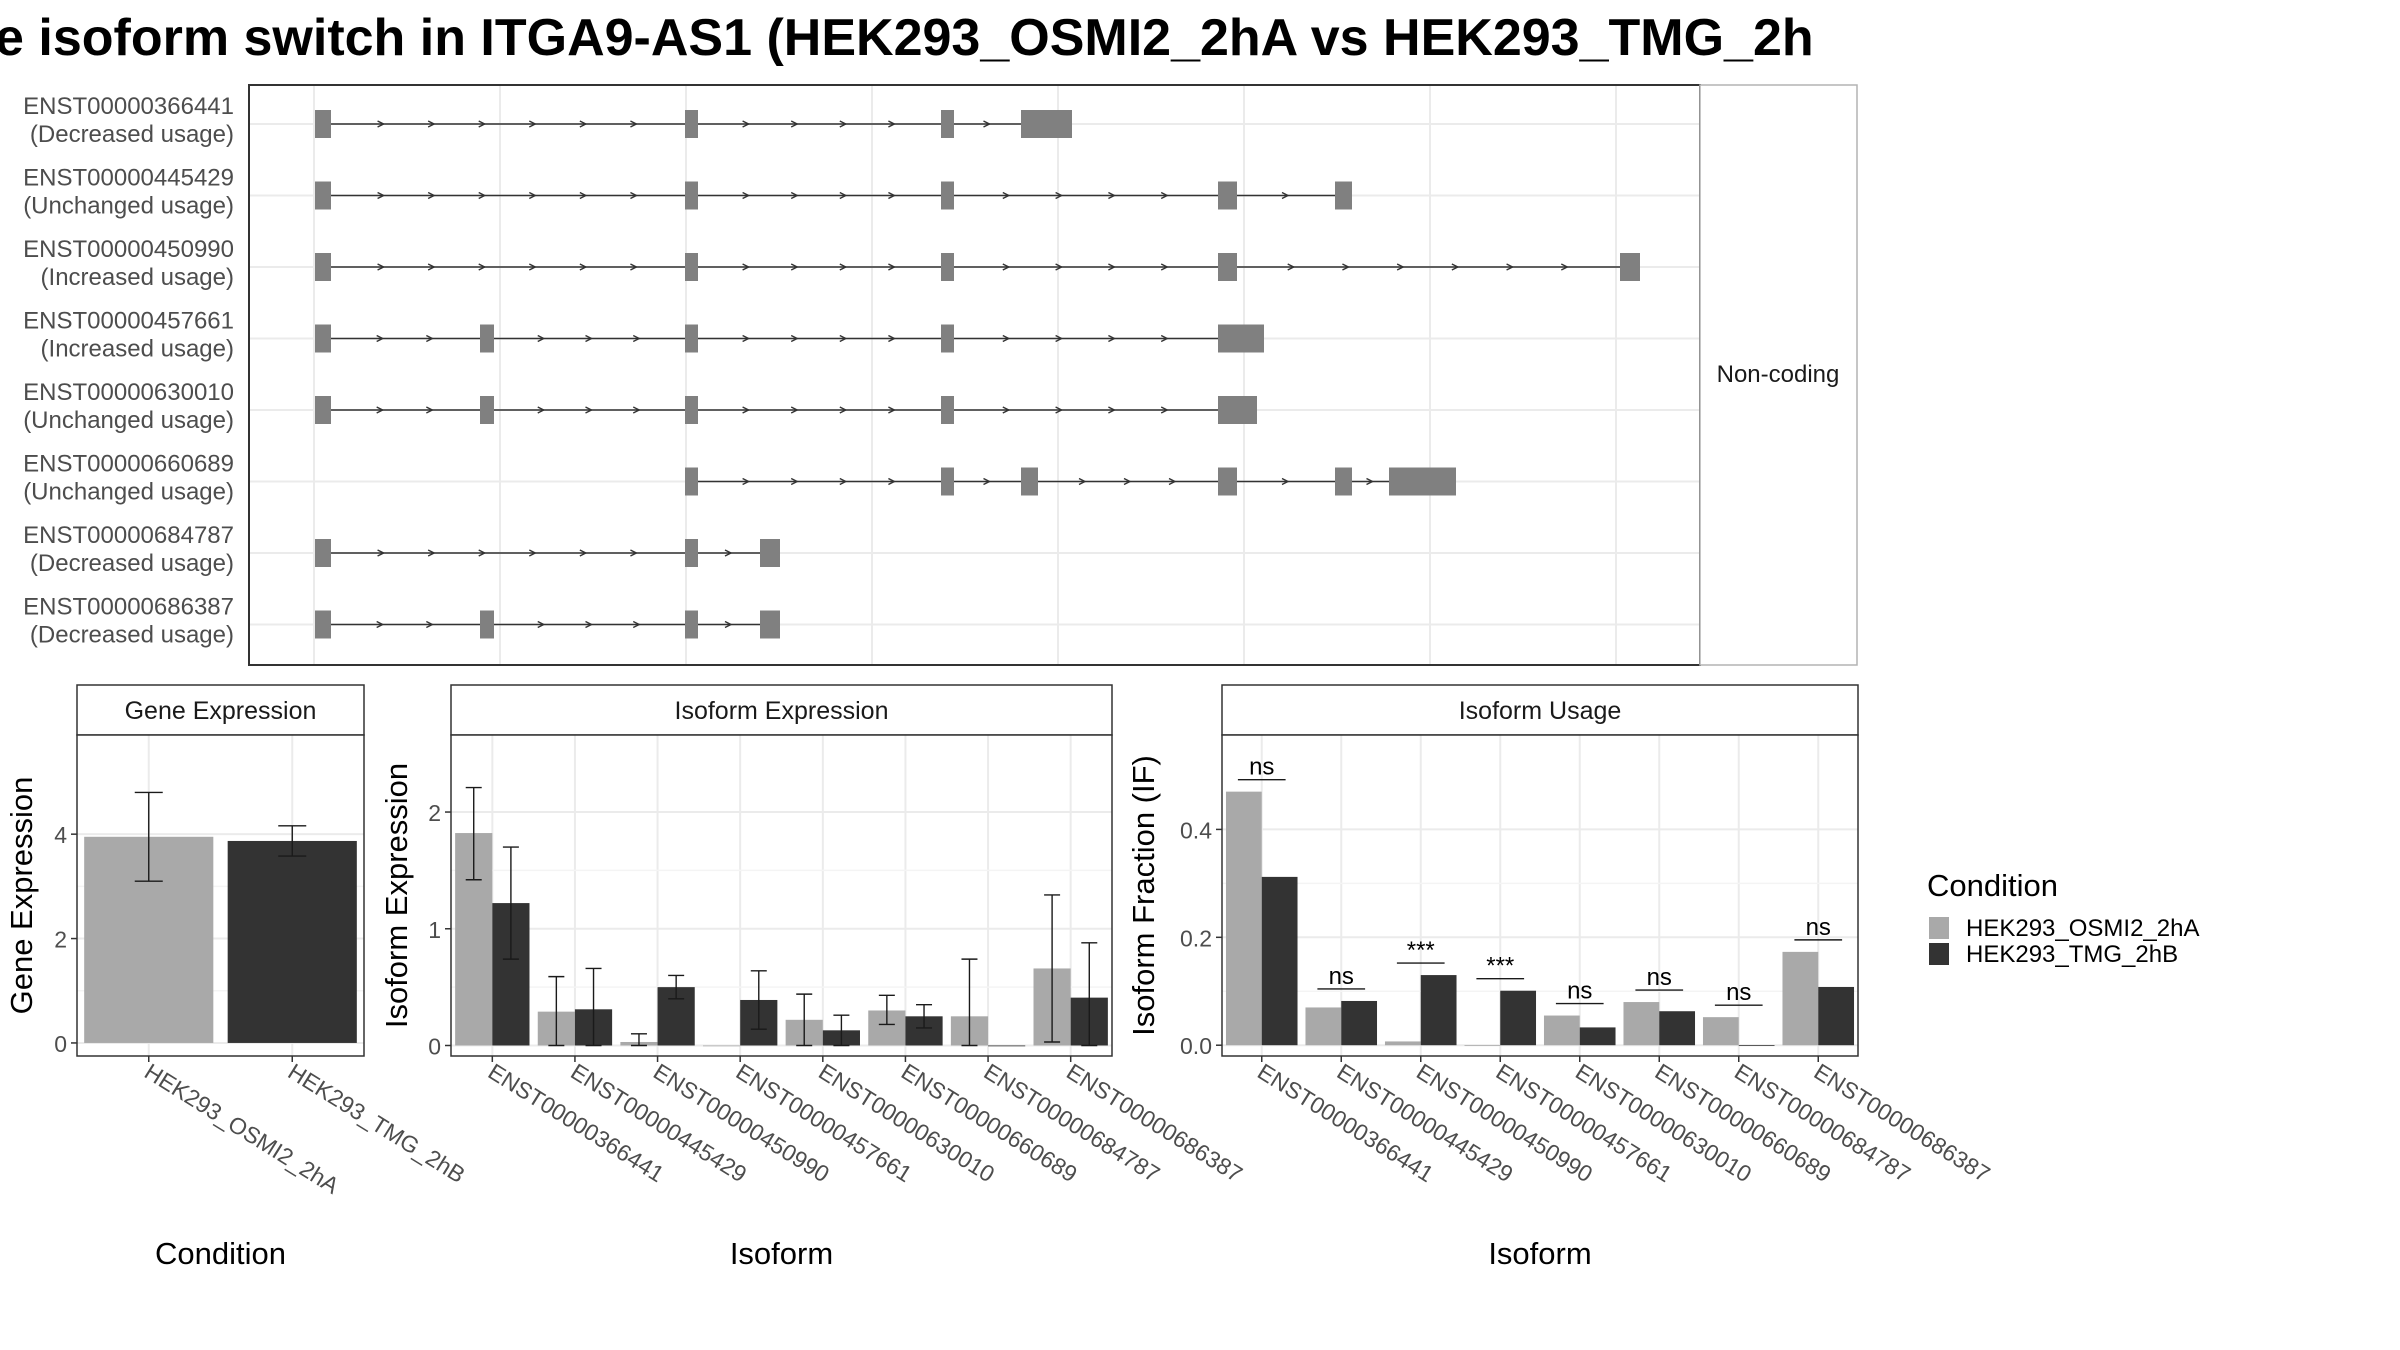 This screenshot has height=1350, width=2400. What do you see at coordinates (434, 1046) in the screenshot?
I see `y-tick-label: 0` at bounding box center [434, 1046].